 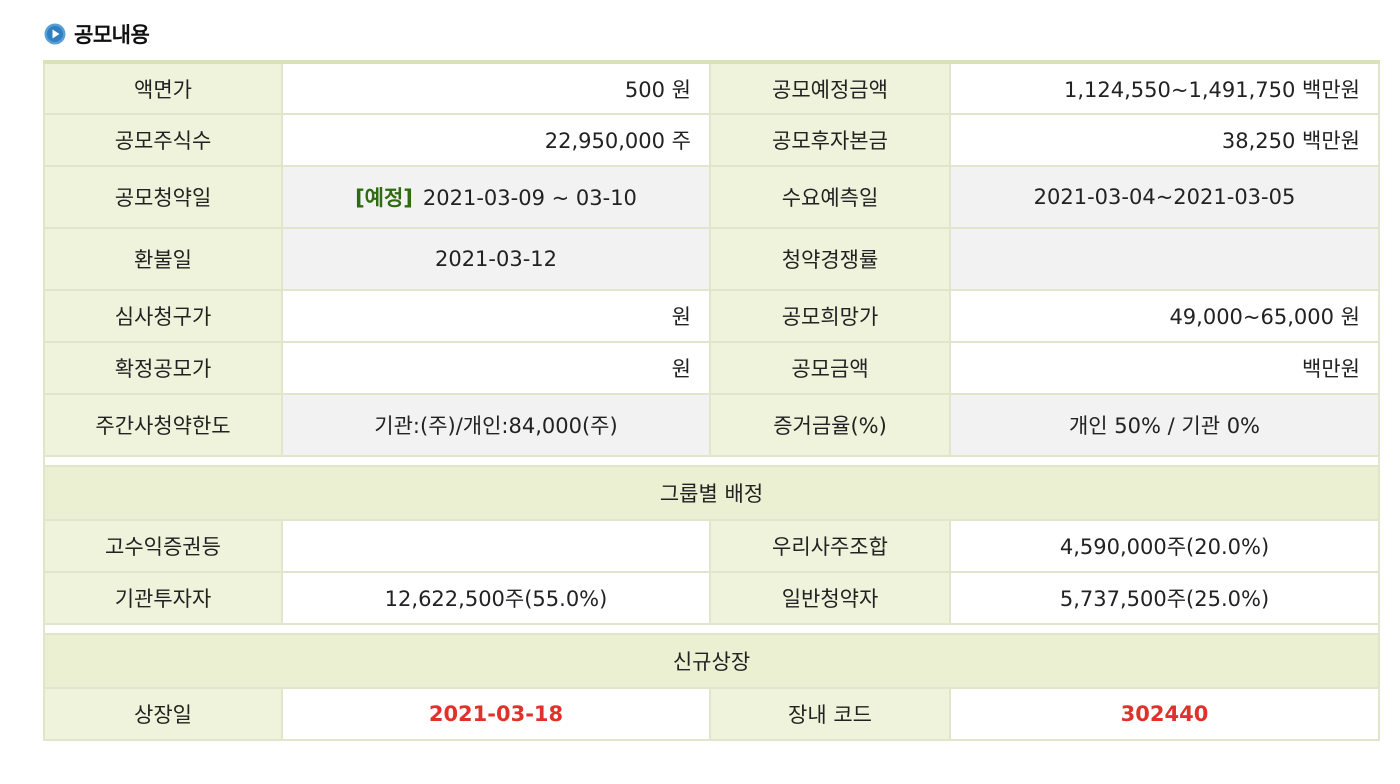 I want to click on value-deposit-rate: 개인 50% / 기관 0%, so click(x=1164, y=425).